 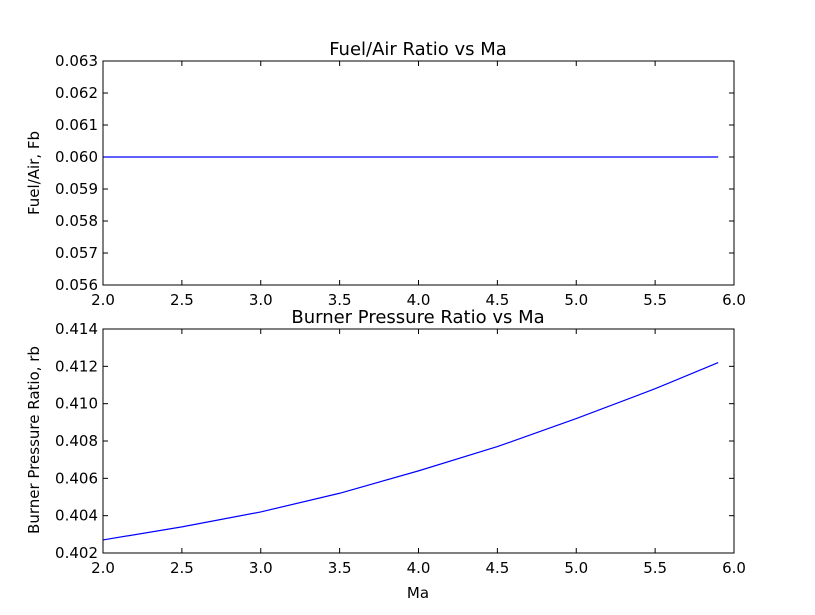 I want to click on burner-pressure-y-tick-label: 0.410, so click(x=76, y=404).